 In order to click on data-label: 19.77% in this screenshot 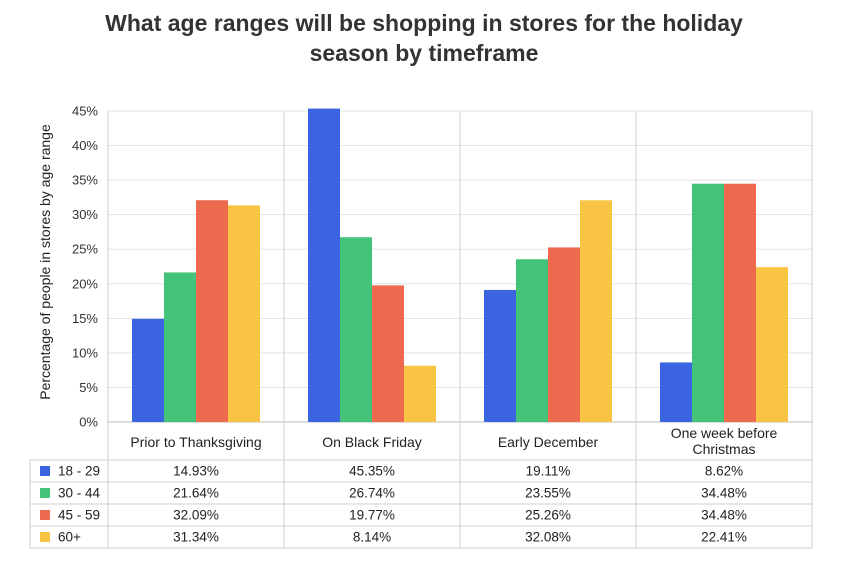, I will do `click(372, 515)`.